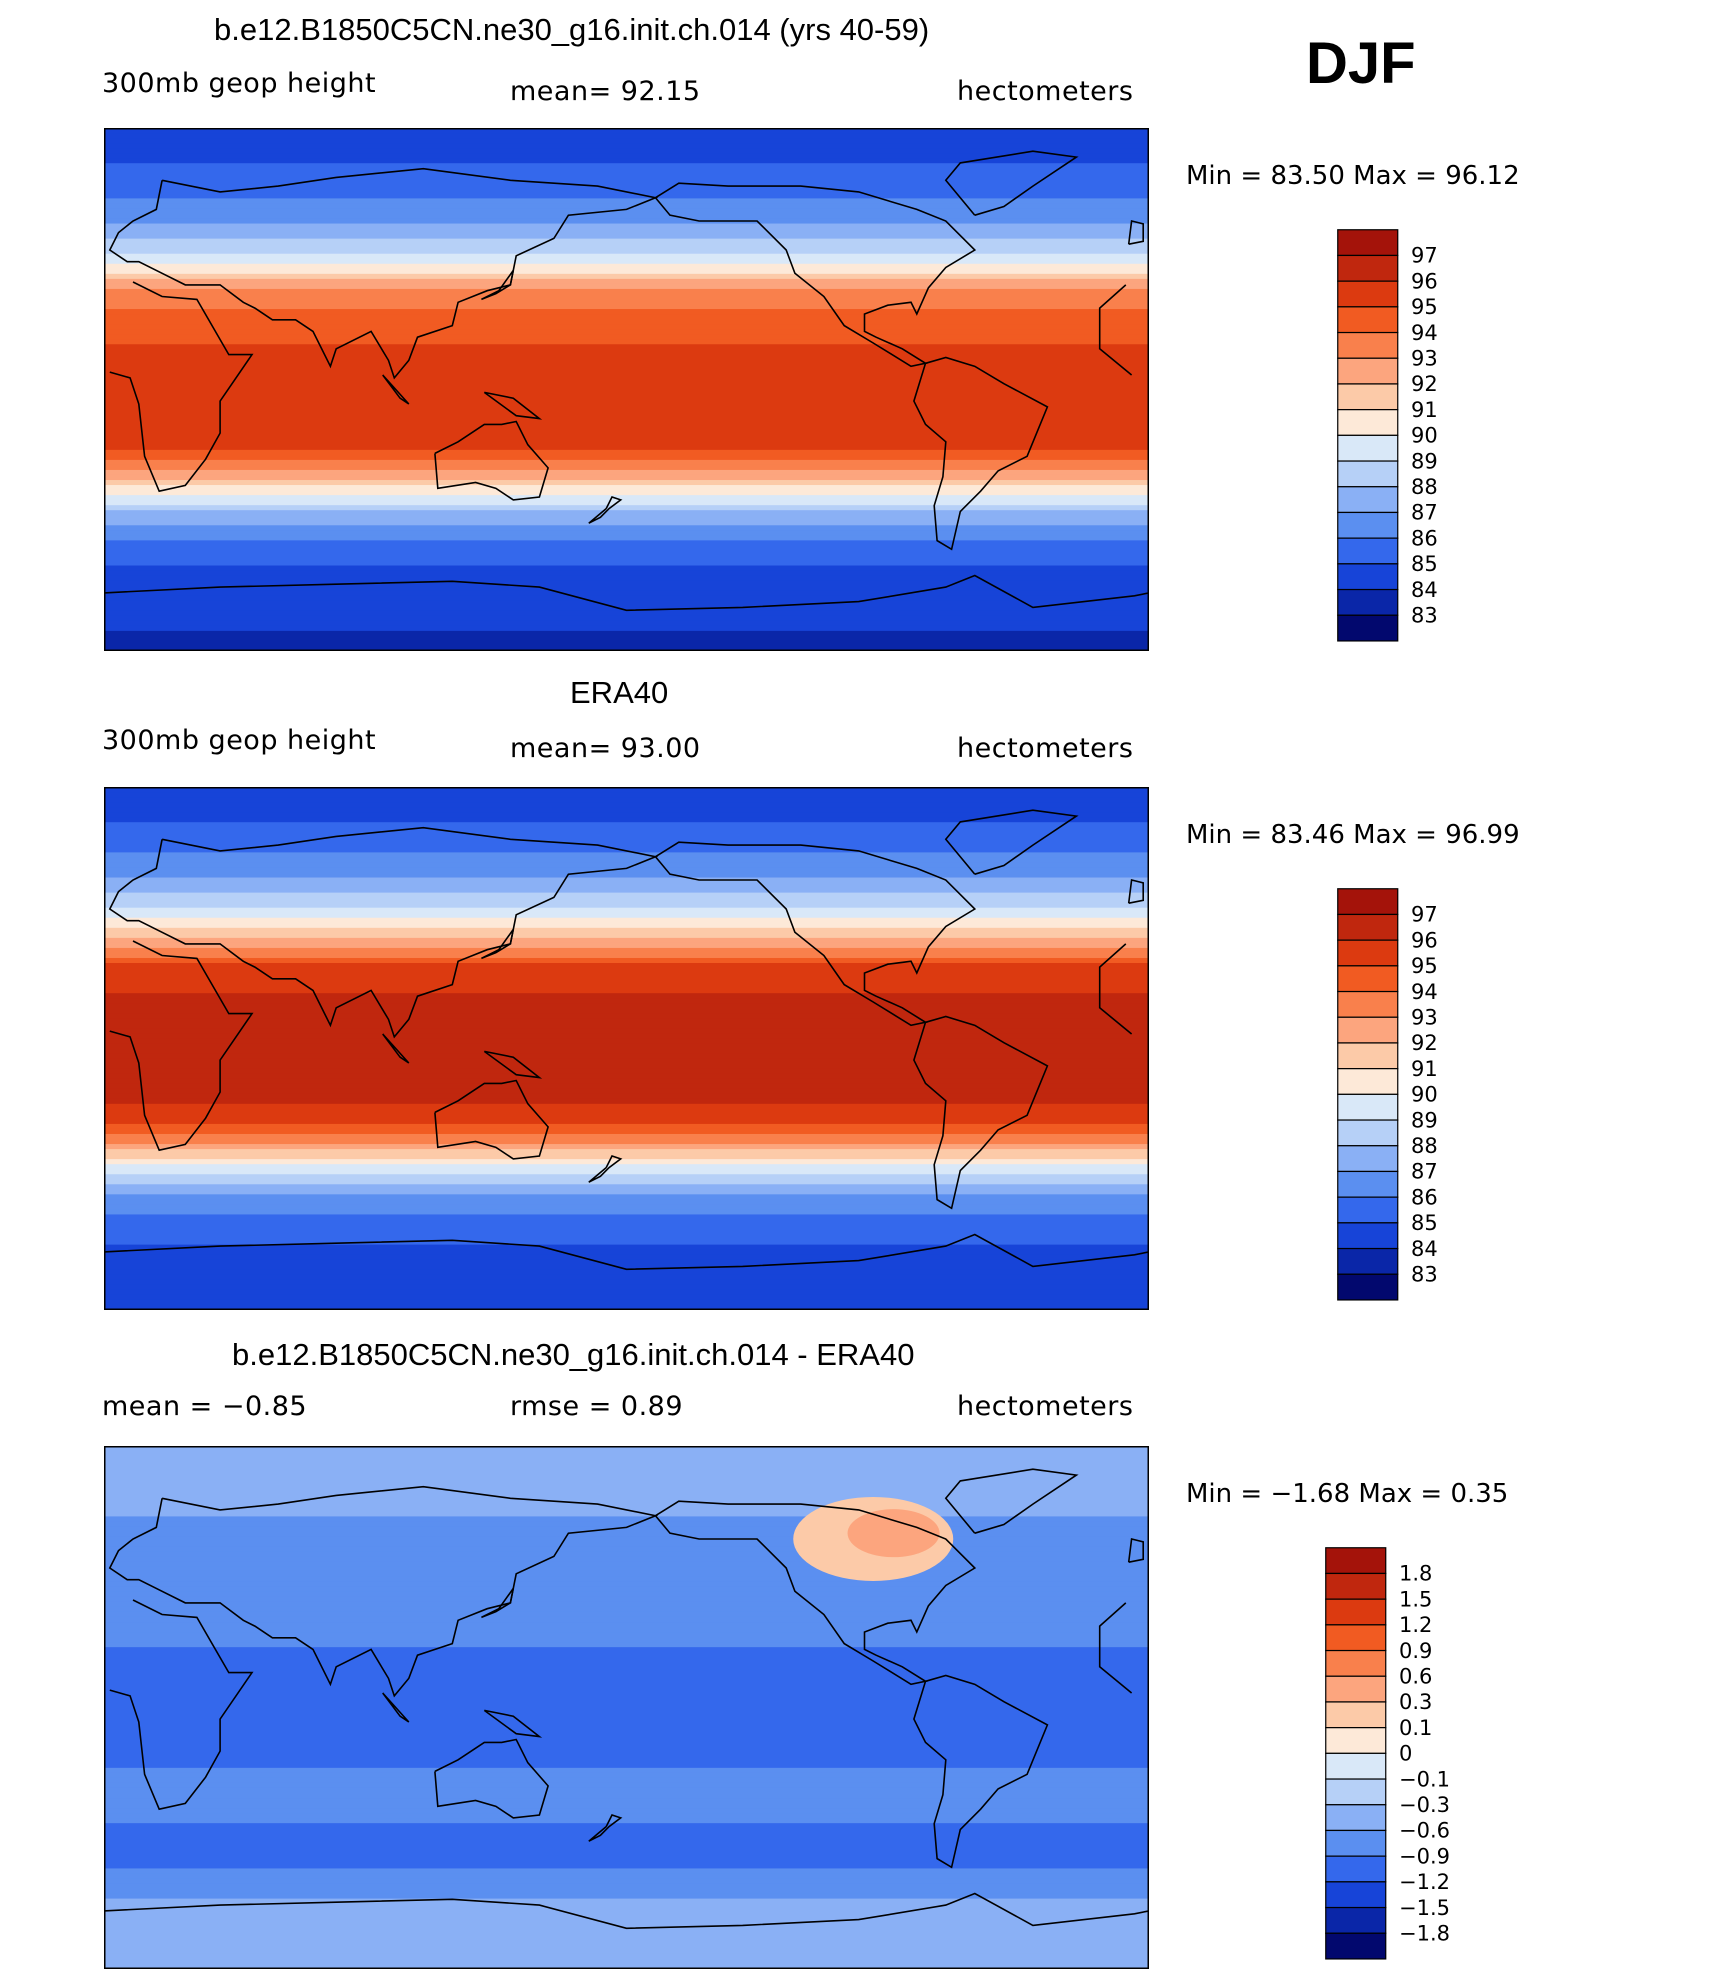  What do you see at coordinates (1424, 281) in the screenshot?
I see `colorbar-tick-label: 96` at bounding box center [1424, 281].